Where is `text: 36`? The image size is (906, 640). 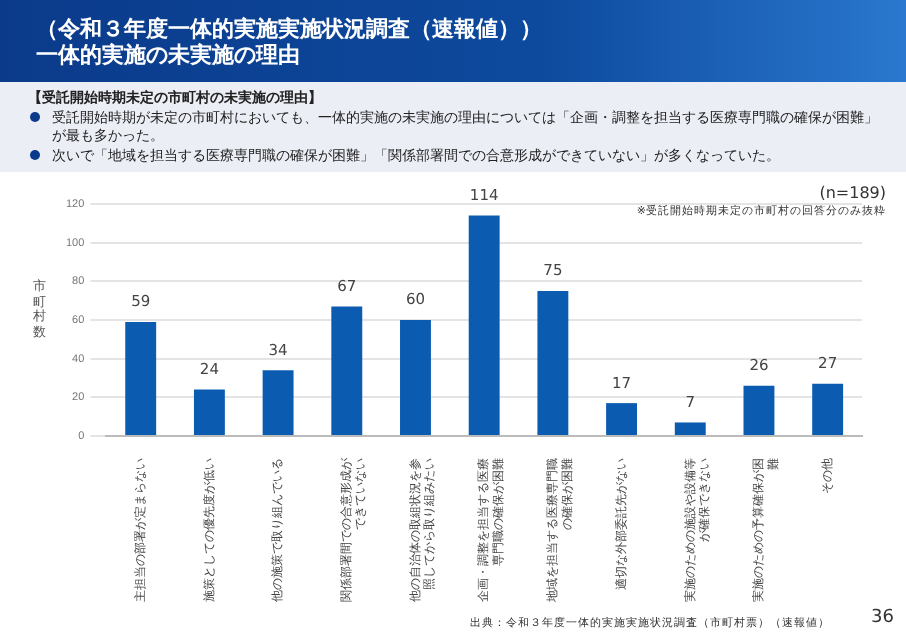 text: 36 is located at coordinates (882, 618).